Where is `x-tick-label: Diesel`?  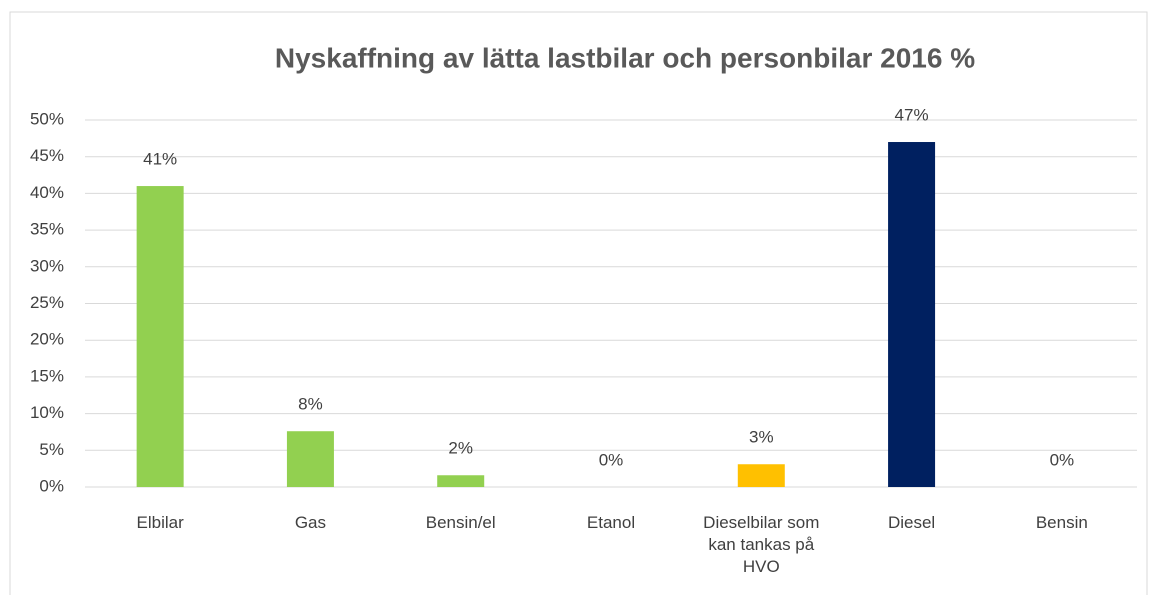
x-tick-label: Diesel is located at coordinates (911, 522).